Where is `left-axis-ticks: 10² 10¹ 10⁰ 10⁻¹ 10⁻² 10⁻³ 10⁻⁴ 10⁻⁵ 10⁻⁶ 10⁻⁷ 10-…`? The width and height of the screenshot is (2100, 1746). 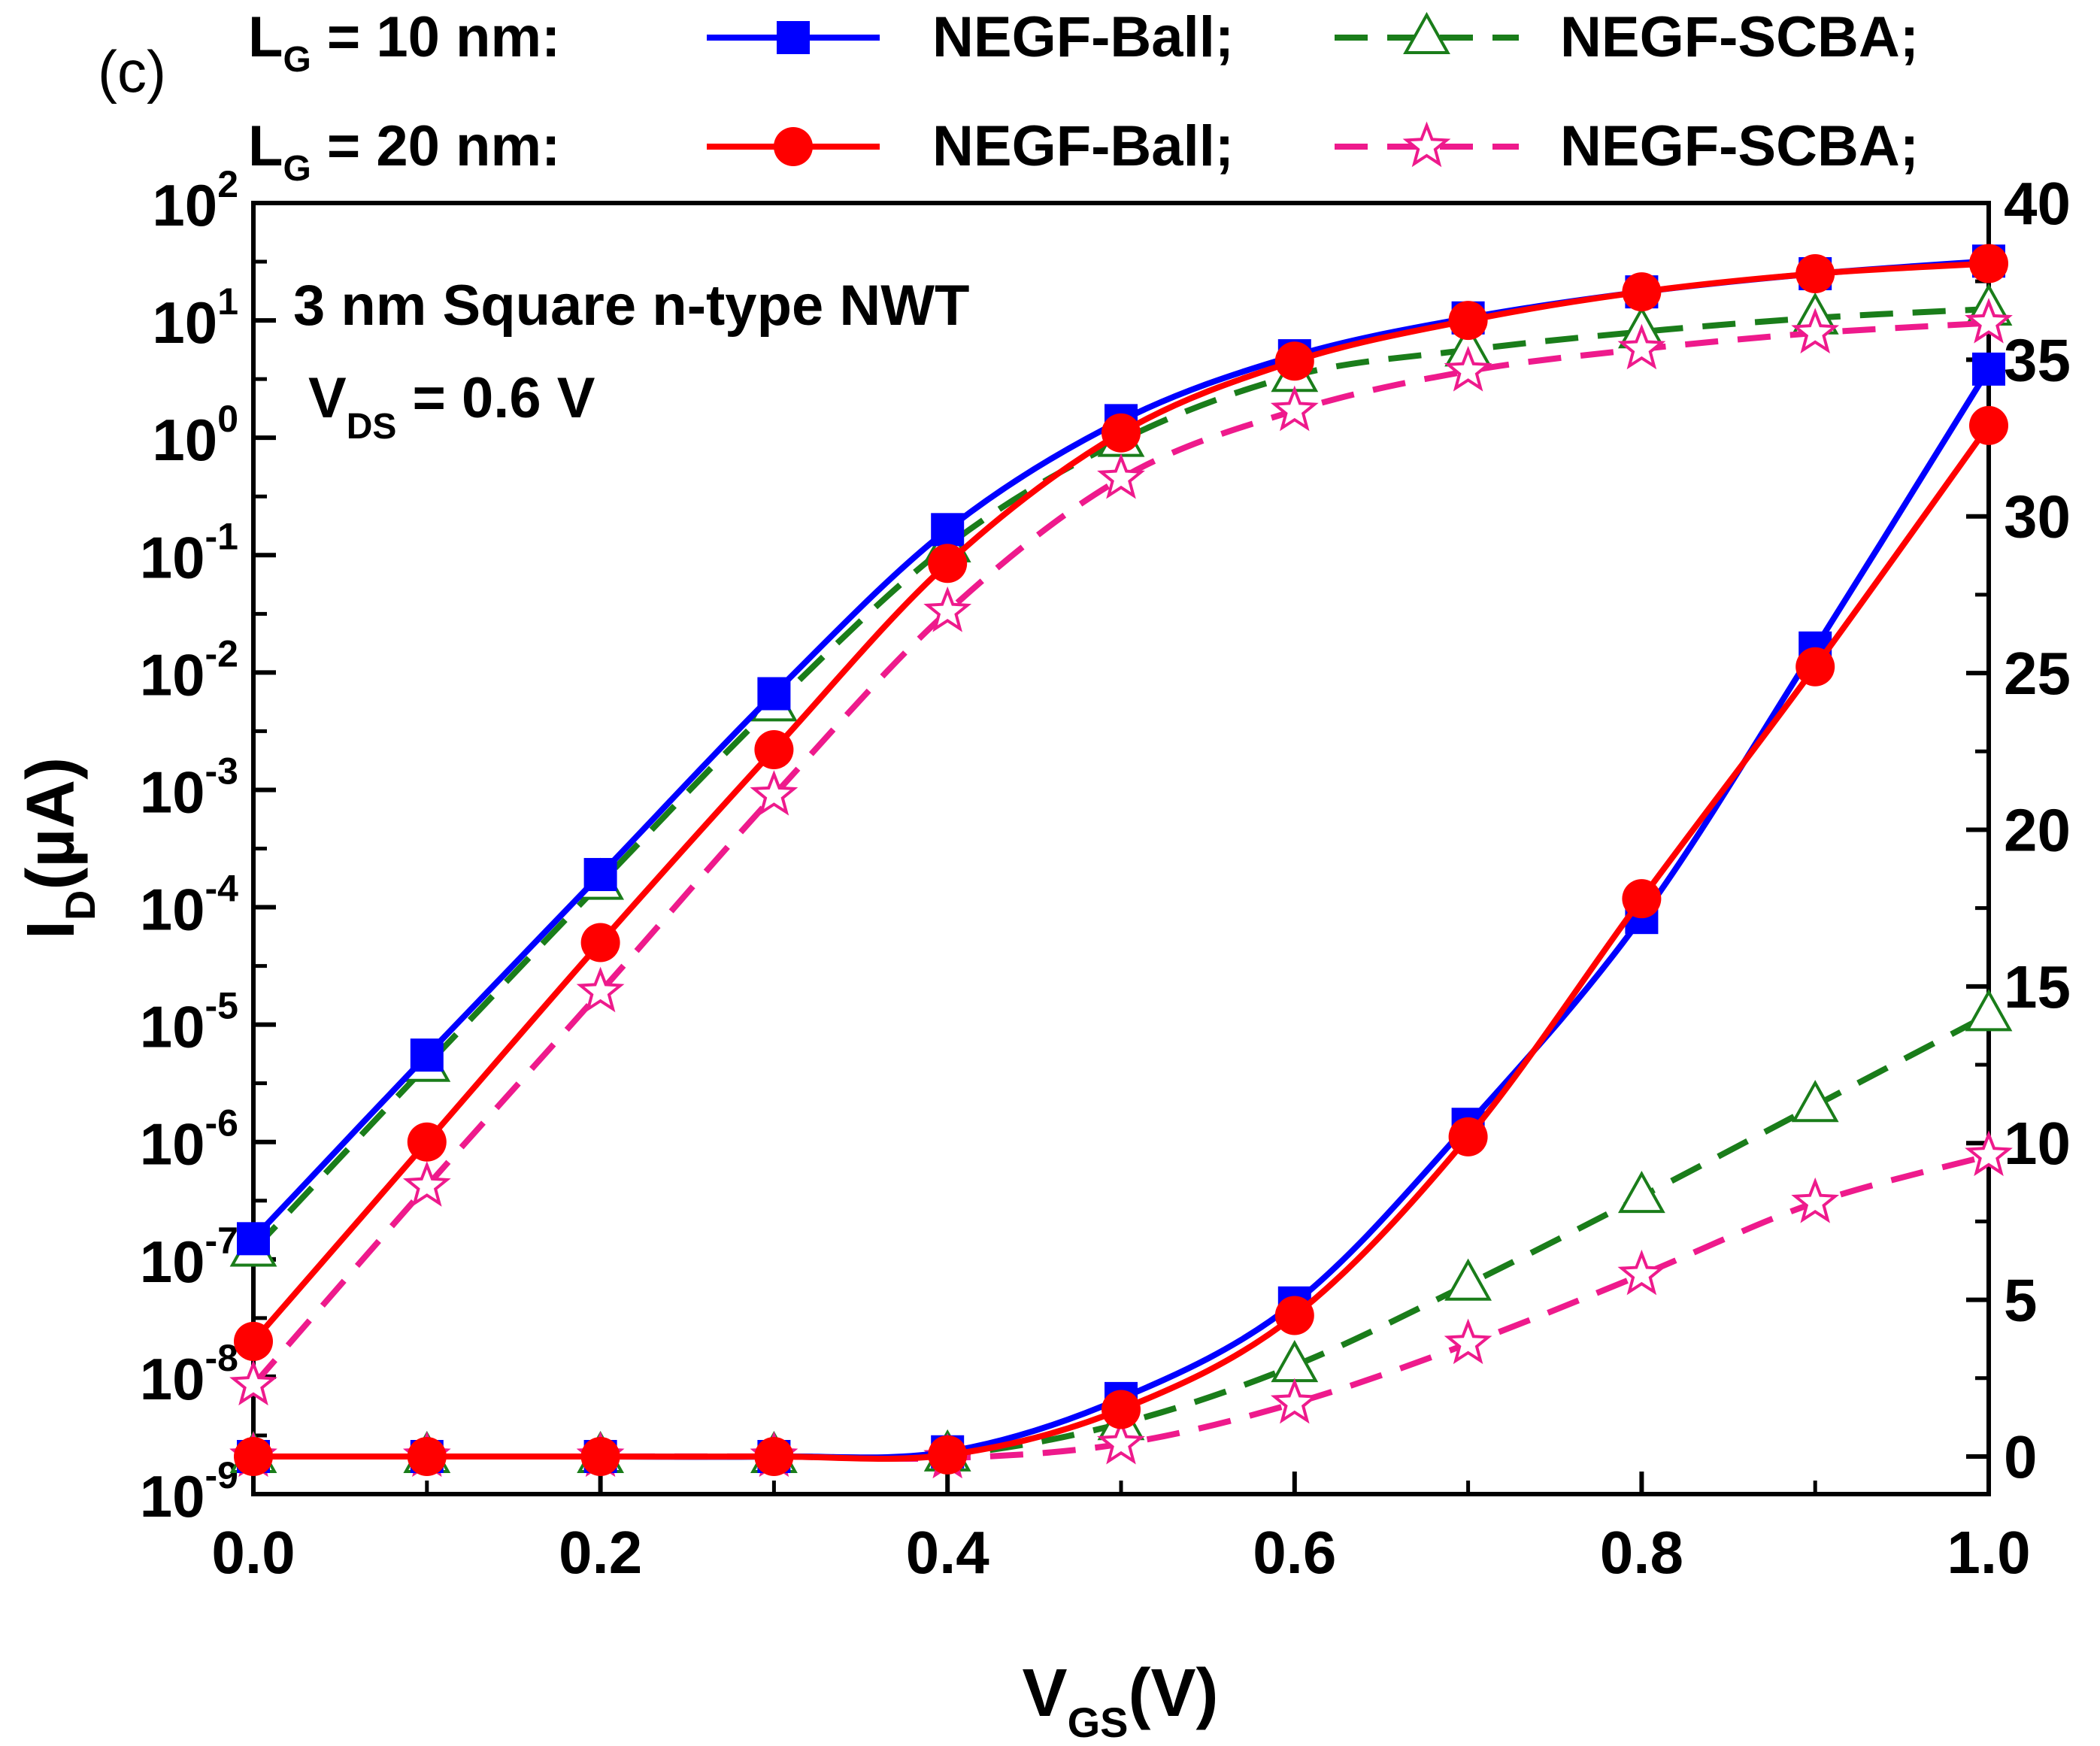 left-axis-ticks: 10² 10¹ 10⁰ 10⁻¹ 10⁻² 10⁻³ 10⁻⁴ 10⁻⁵ 10⁻⁶ 10⁻⁷ 10-… is located at coordinates (208, 846).